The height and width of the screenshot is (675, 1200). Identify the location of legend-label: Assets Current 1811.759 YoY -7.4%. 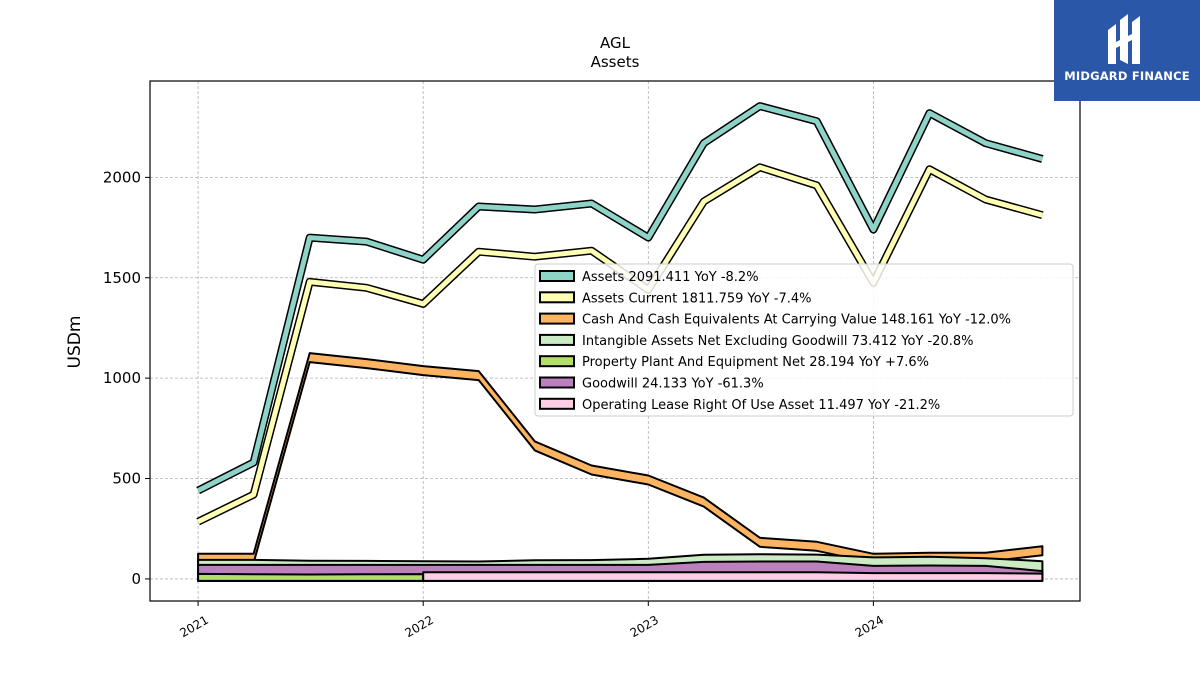
(697, 298).